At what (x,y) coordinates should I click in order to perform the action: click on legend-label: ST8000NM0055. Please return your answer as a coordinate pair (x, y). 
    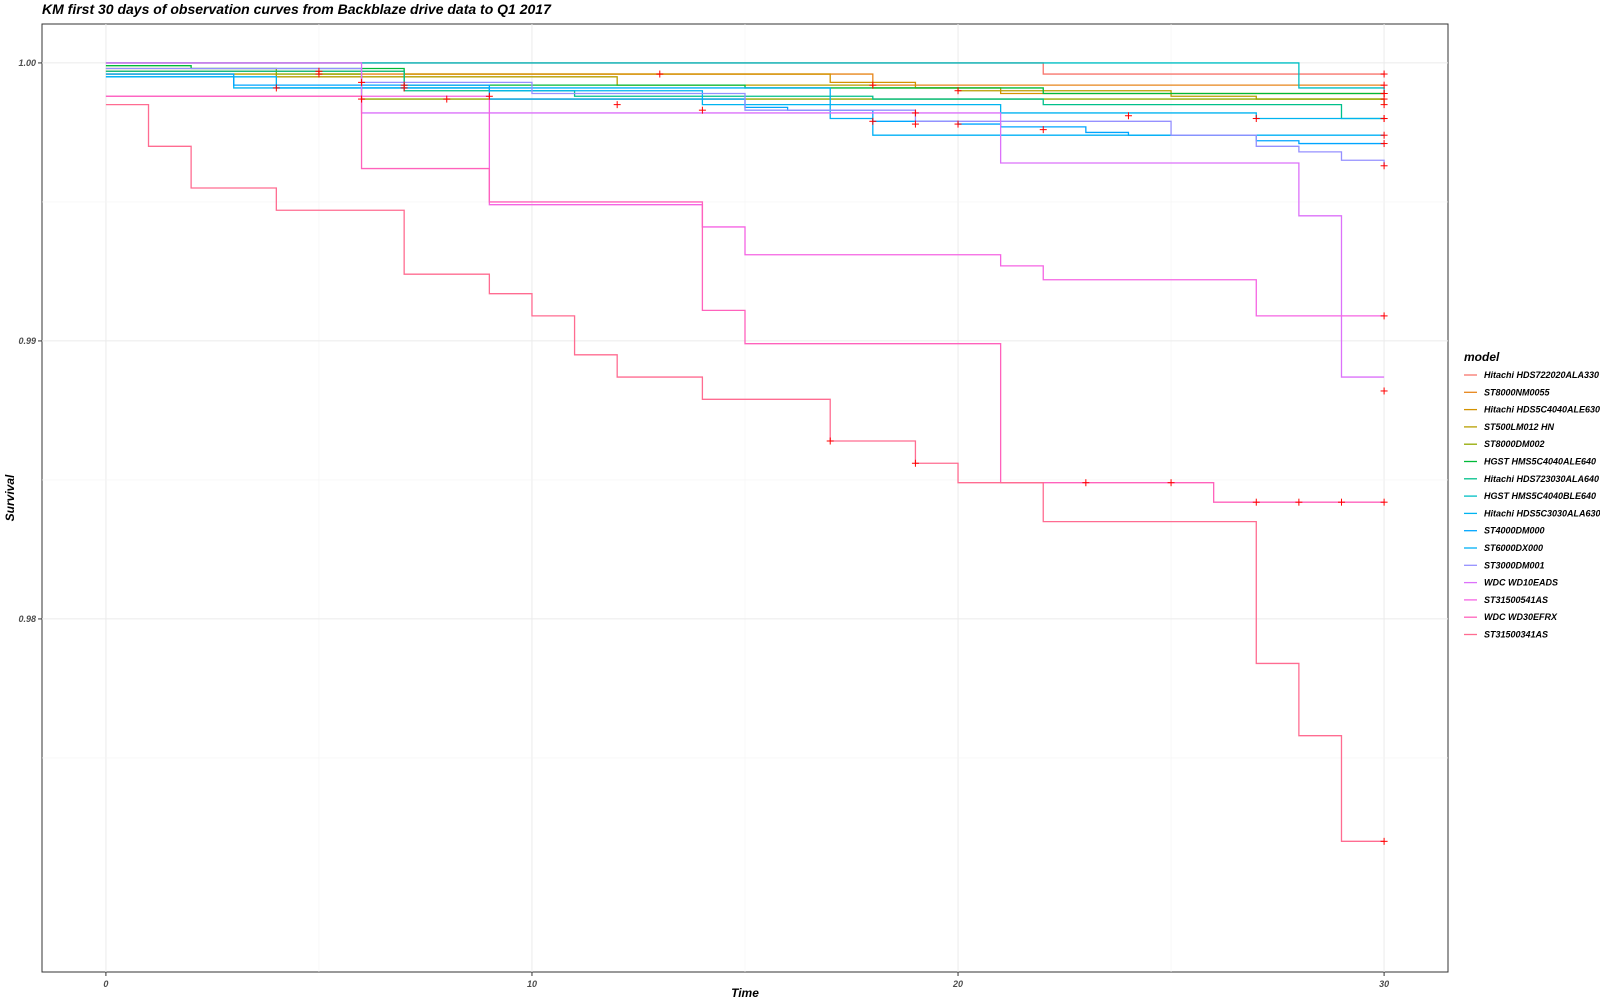
    Looking at the image, I should click on (1517, 392).